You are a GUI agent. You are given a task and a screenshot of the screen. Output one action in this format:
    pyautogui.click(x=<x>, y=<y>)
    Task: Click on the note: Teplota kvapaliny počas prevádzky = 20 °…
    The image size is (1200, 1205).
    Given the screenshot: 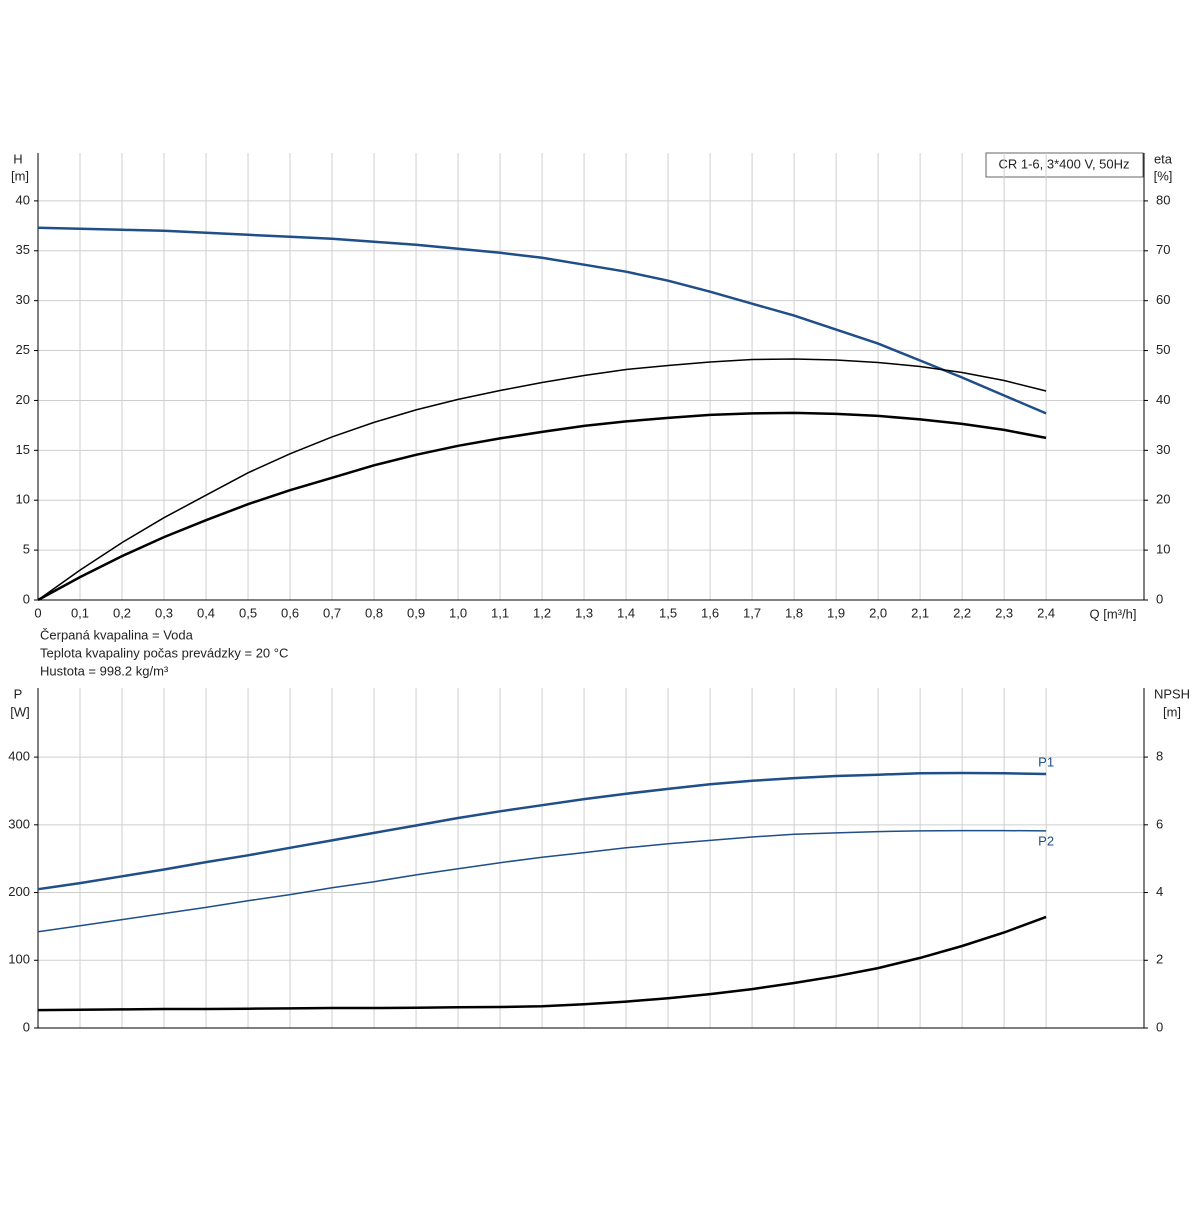 What is the action you would take?
    pyautogui.click(x=164, y=652)
    